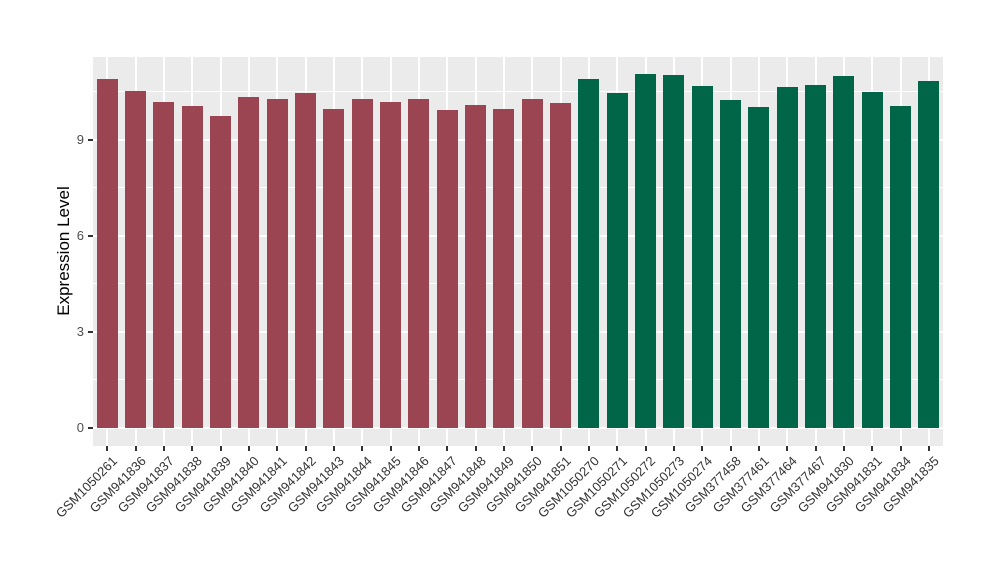 The width and height of the screenshot is (1000, 580). Describe the element at coordinates (759, 268) in the screenshot. I see `bar-GSM377461` at that location.